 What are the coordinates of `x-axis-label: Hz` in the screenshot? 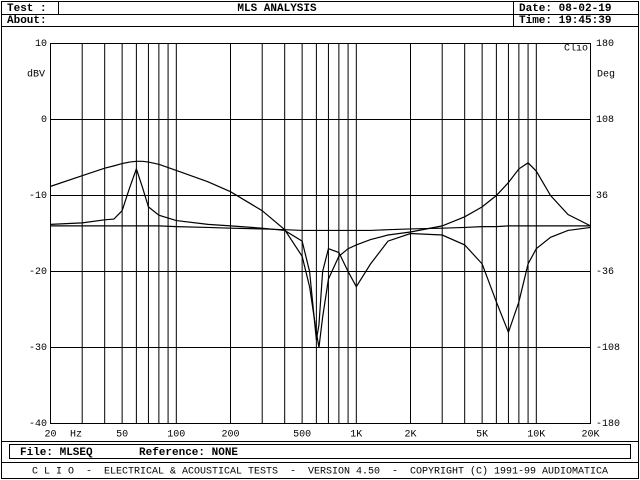 It's located at (76, 435).